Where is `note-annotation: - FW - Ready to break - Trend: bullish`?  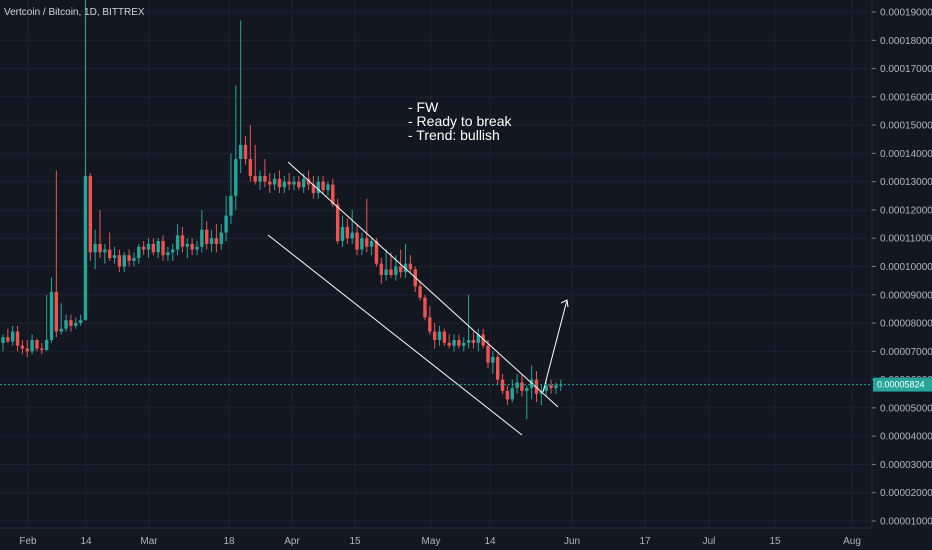 note-annotation: - FW - Ready to break - Trend: bullish is located at coordinates (460, 121).